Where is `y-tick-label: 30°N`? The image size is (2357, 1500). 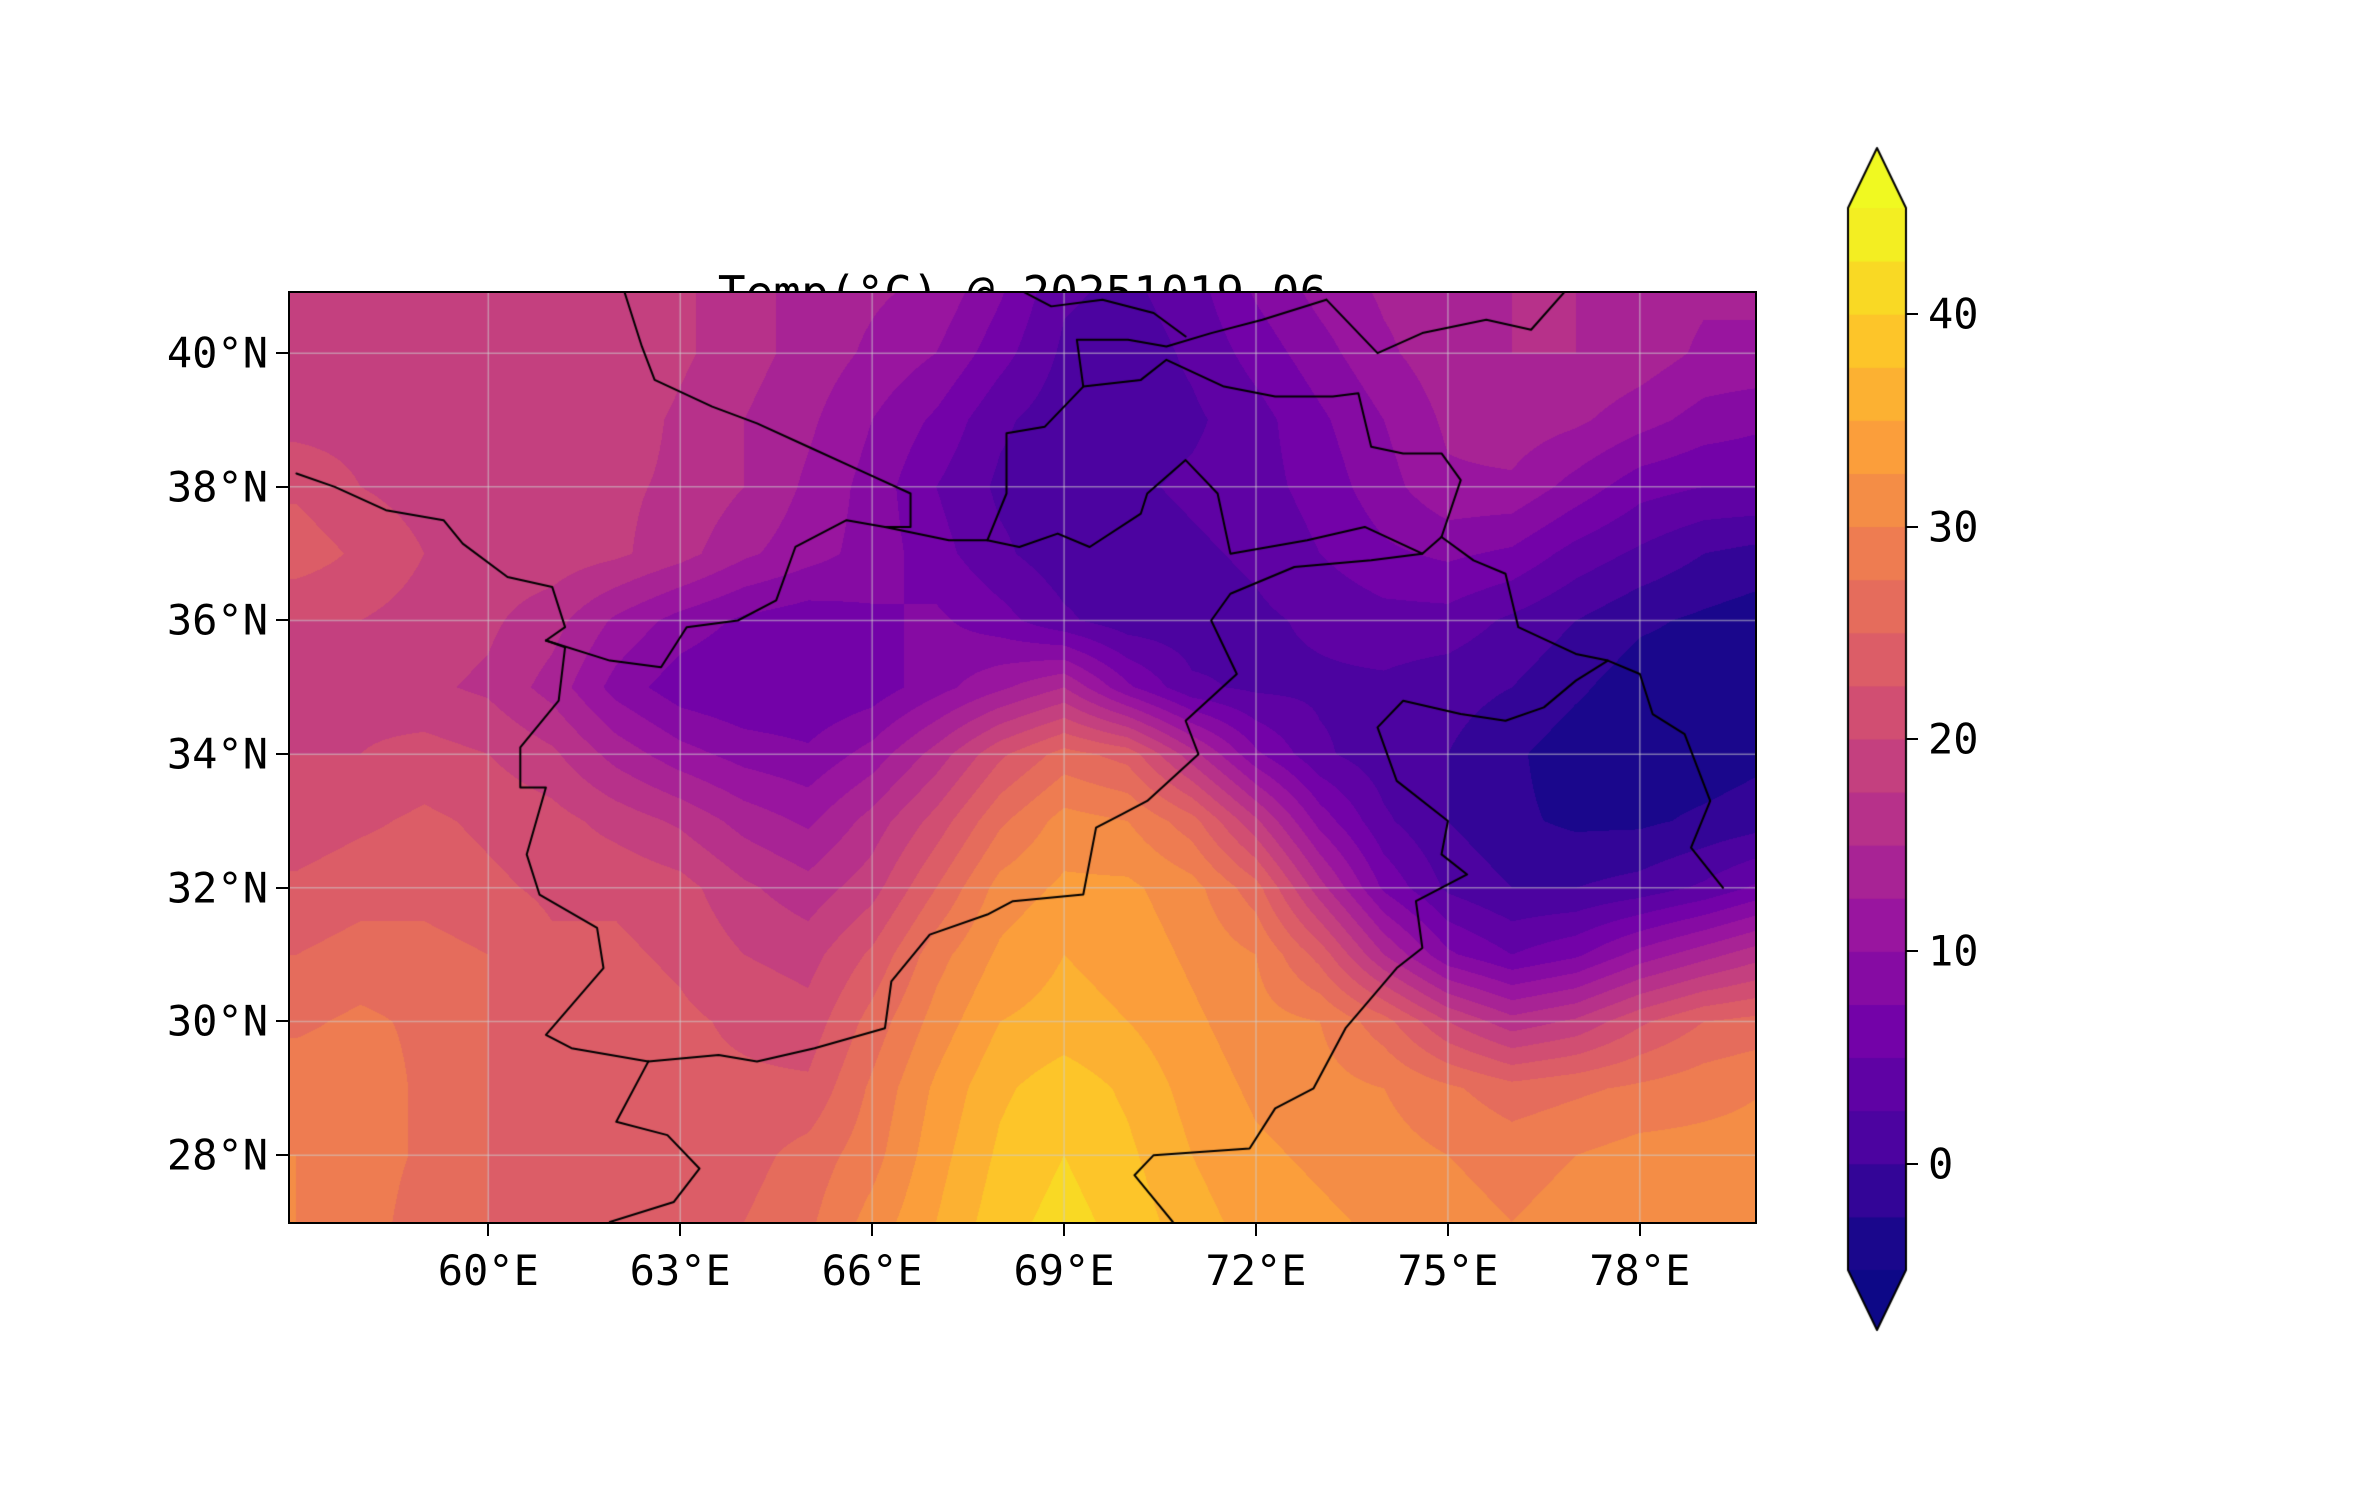
y-tick-label: 30°N is located at coordinates (217, 1021).